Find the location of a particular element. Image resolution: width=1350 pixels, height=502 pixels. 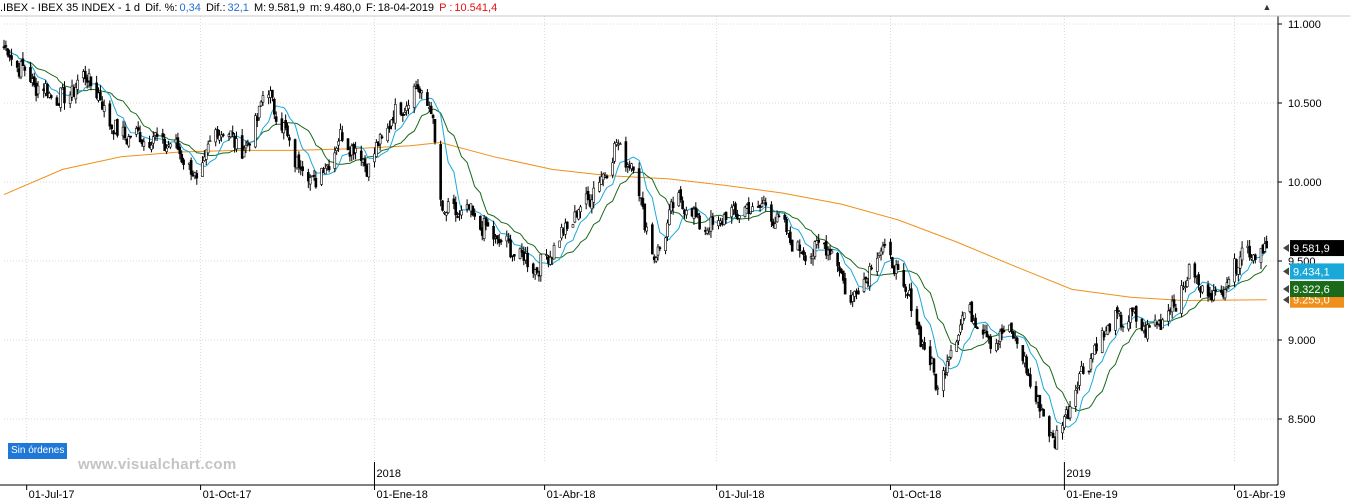

y-tick-label: 10.500 is located at coordinates (1305, 104).